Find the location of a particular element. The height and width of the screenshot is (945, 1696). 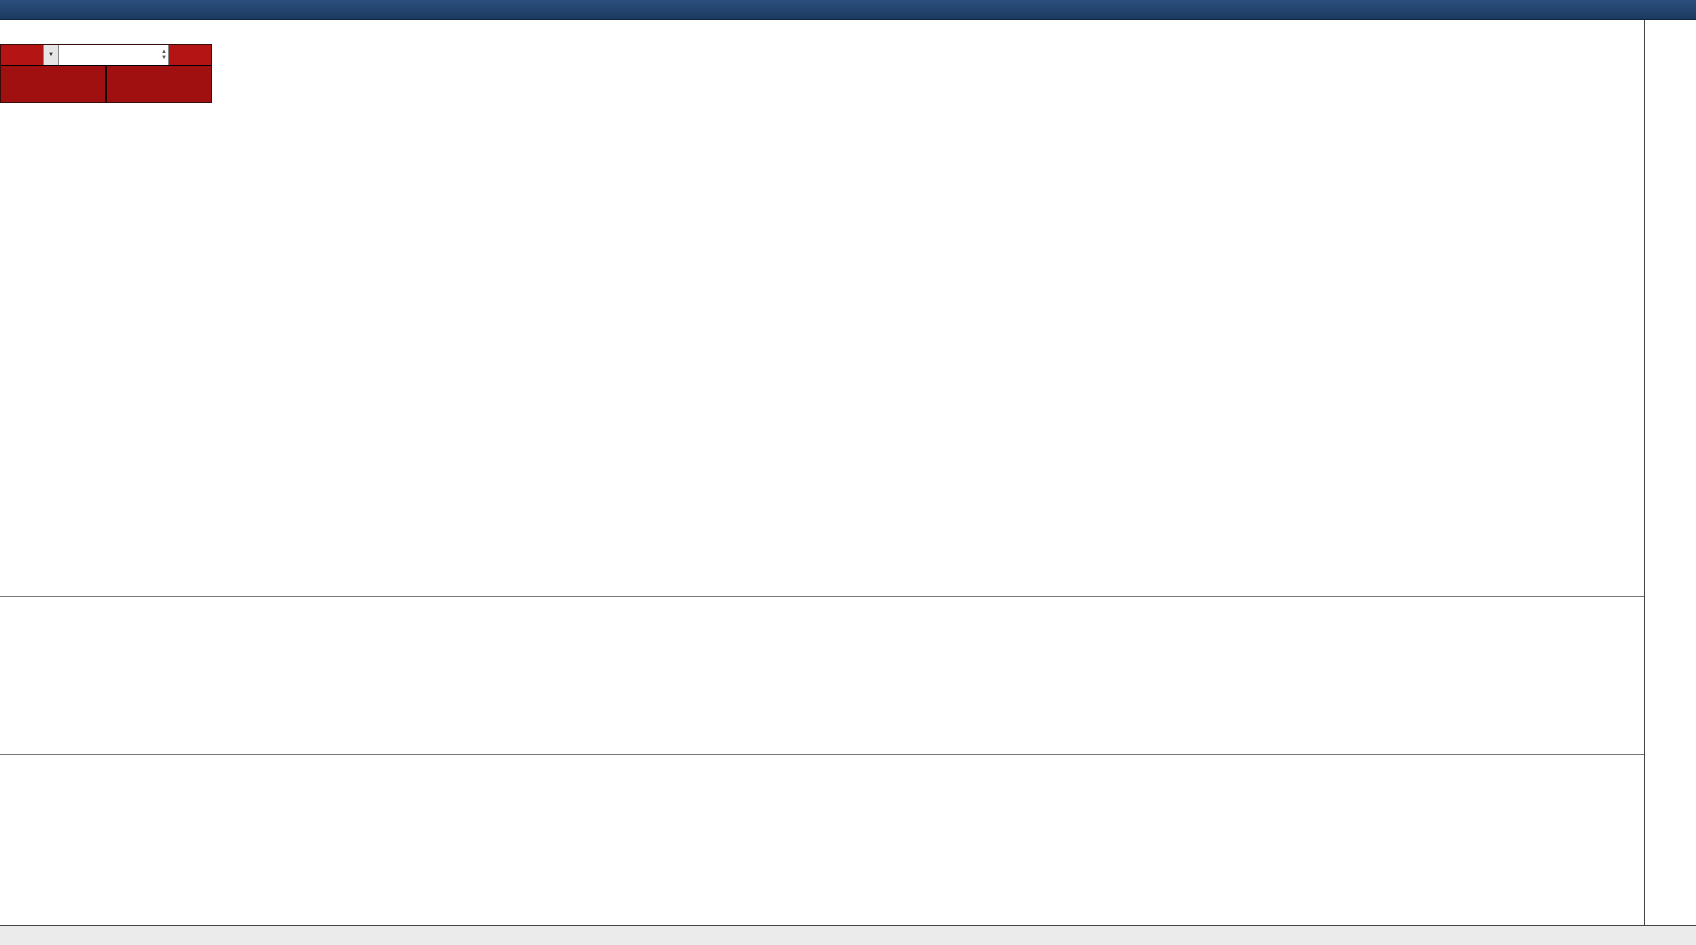

chevron-down-icon: ▼ is located at coordinates (51, 55).